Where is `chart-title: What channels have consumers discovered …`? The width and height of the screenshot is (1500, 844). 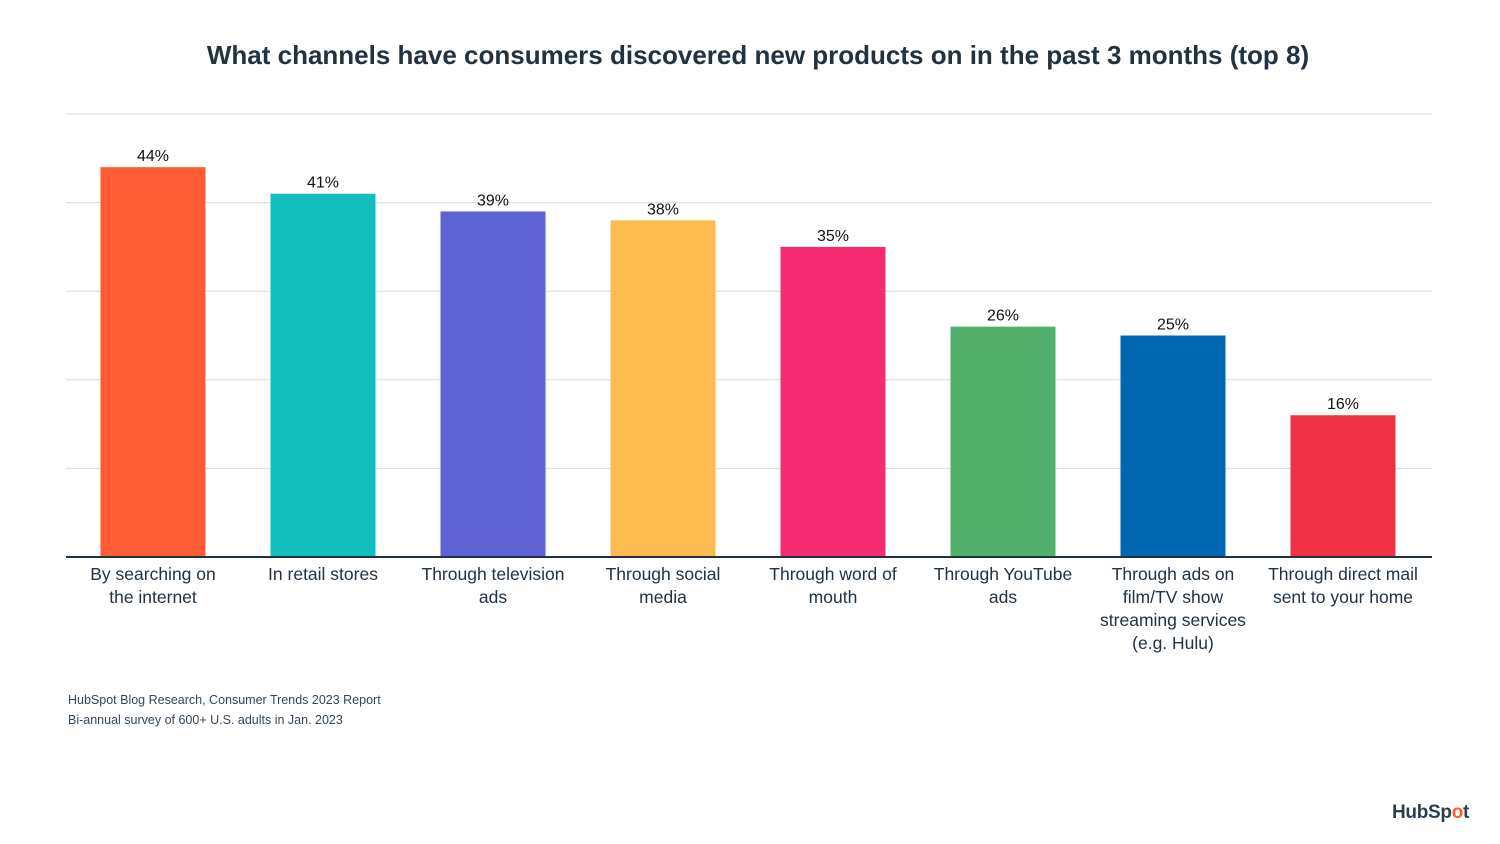
chart-title: What channels have consumers discovered … is located at coordinates (758, 55).